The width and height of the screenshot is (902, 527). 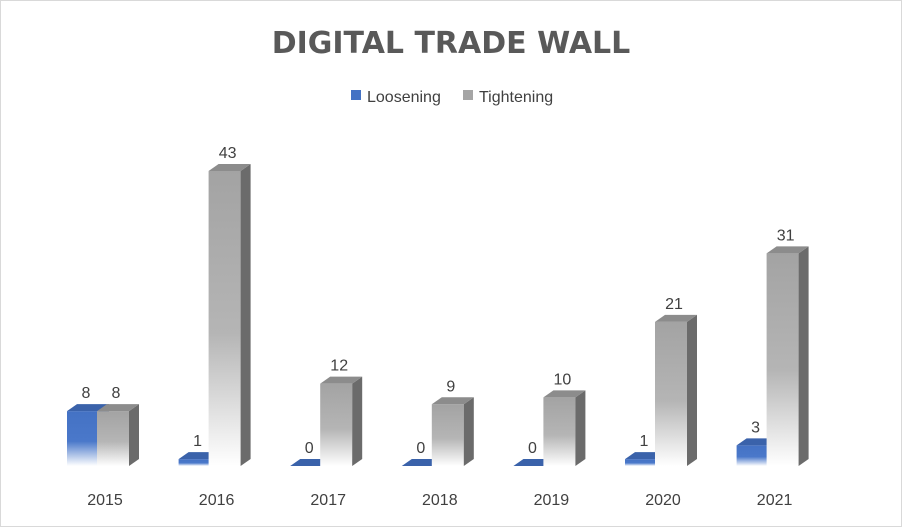 What do you see at coordinates (564, 428) in the screenshot?
I see `bar-tightening-2019` at bounding box center [564, 428].